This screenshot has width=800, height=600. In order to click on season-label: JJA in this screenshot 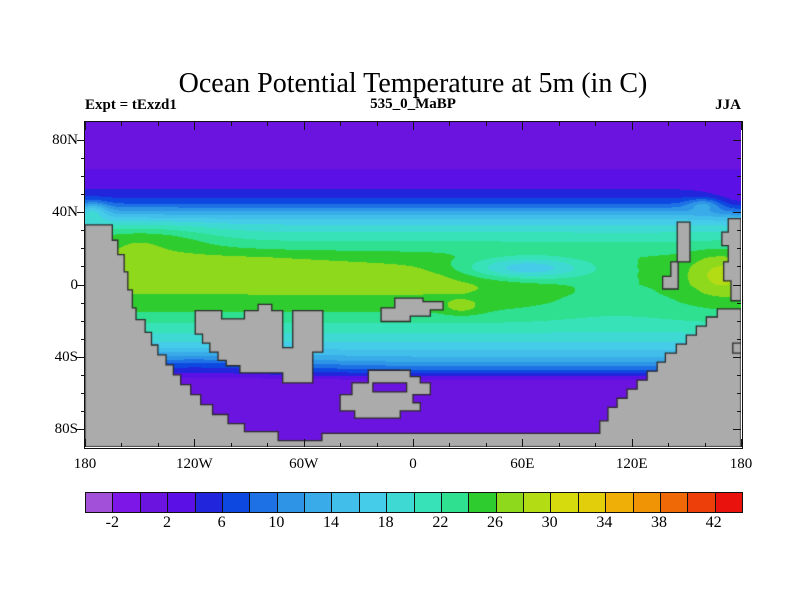, I will do `click(728, 105)`.